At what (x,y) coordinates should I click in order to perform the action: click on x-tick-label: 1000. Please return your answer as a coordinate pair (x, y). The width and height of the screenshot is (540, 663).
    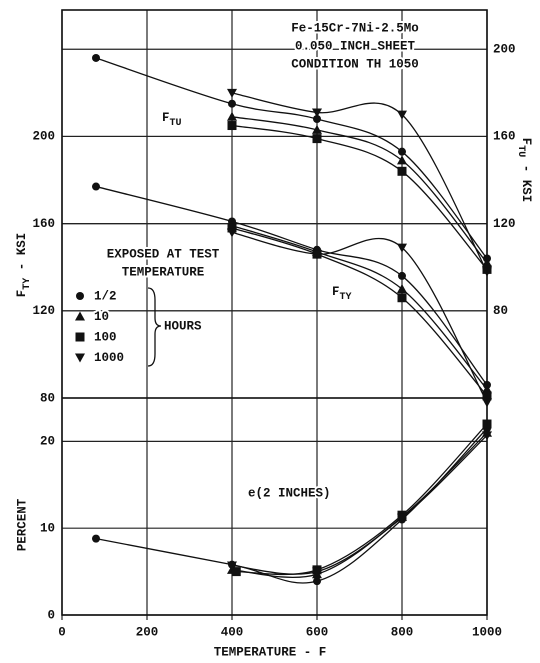
    Looking at the image, I should click on (487, 632).